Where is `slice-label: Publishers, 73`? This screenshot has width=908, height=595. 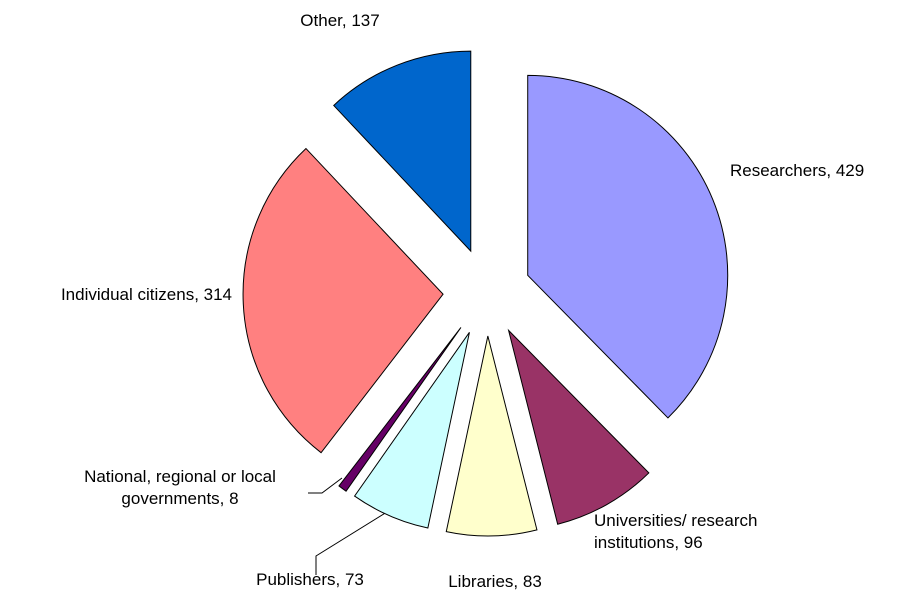 slice-label: Publishers, 73 is located at coordinates (310, 579).